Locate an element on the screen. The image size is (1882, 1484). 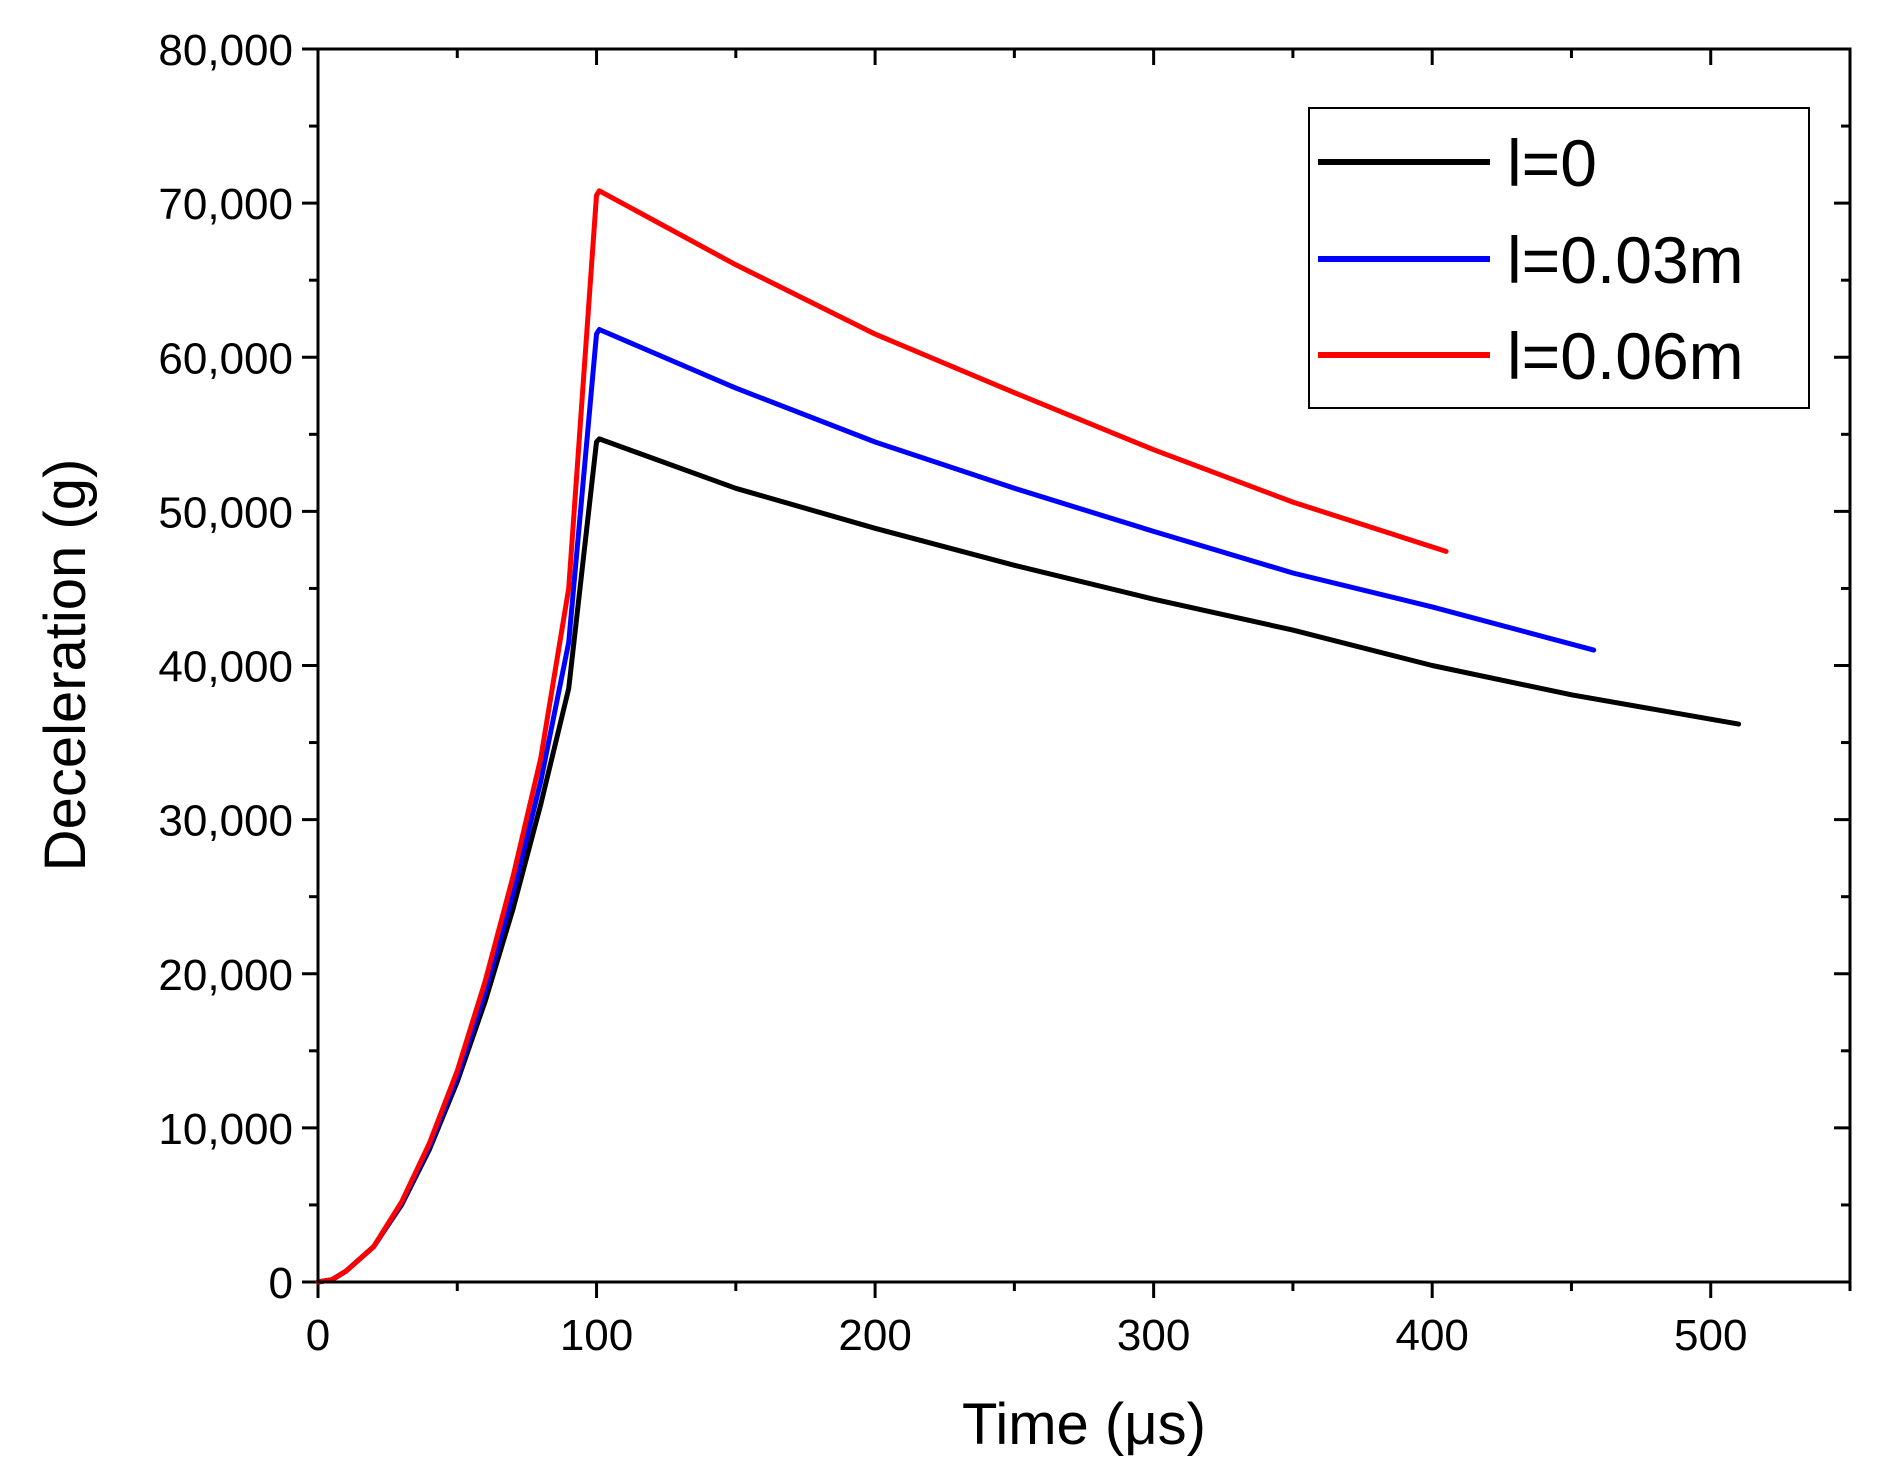
y-tick-label: 20,000 is located at coordinates (225, 975).